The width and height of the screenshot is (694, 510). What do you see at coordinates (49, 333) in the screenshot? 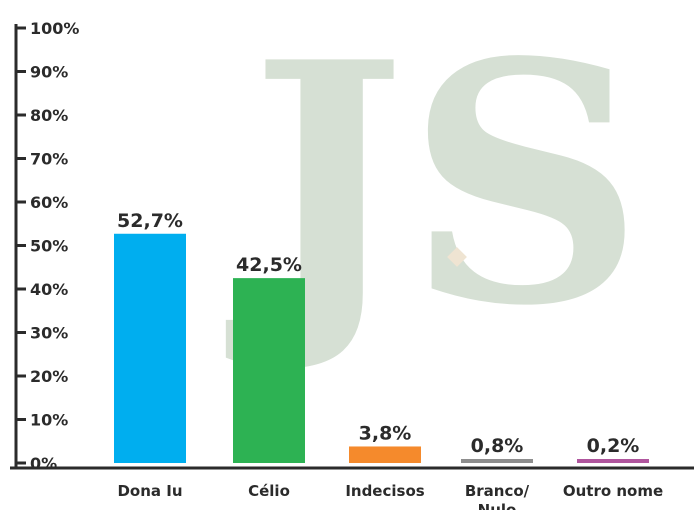
I see `y-tick-label: 30%` at bounding box center [49, 333].